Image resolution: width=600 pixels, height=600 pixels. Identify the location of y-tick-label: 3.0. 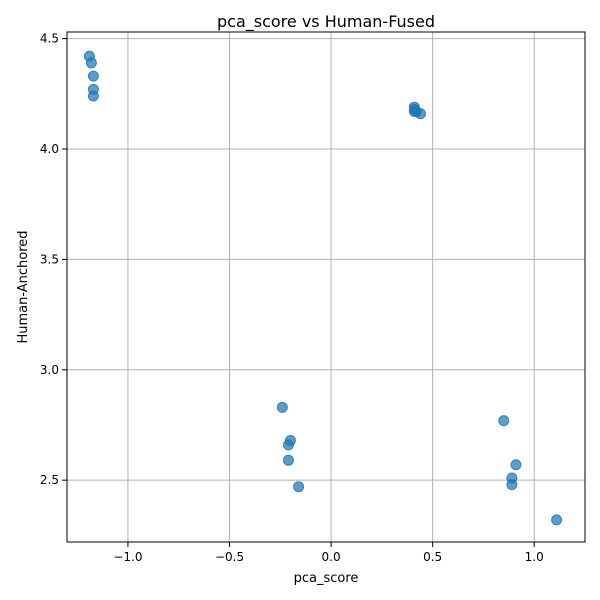
(49, 370).